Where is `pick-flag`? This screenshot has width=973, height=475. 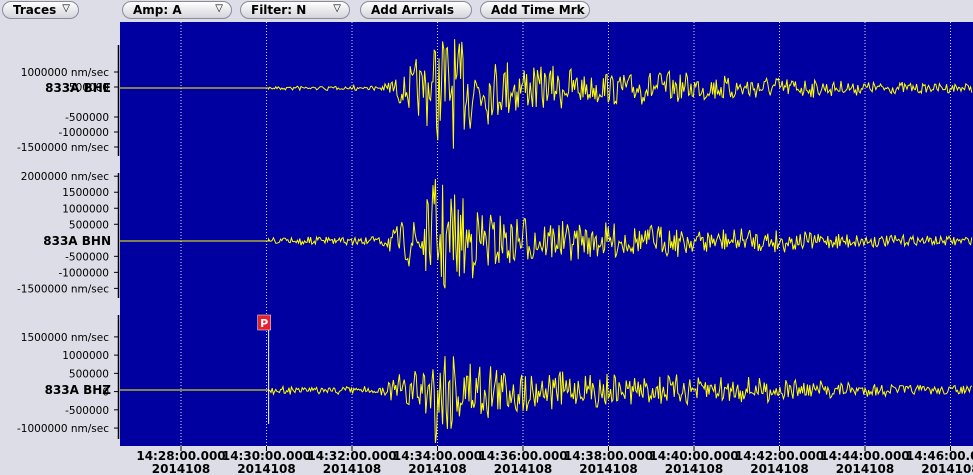 pick-flag is located at coordinates (264, 322).